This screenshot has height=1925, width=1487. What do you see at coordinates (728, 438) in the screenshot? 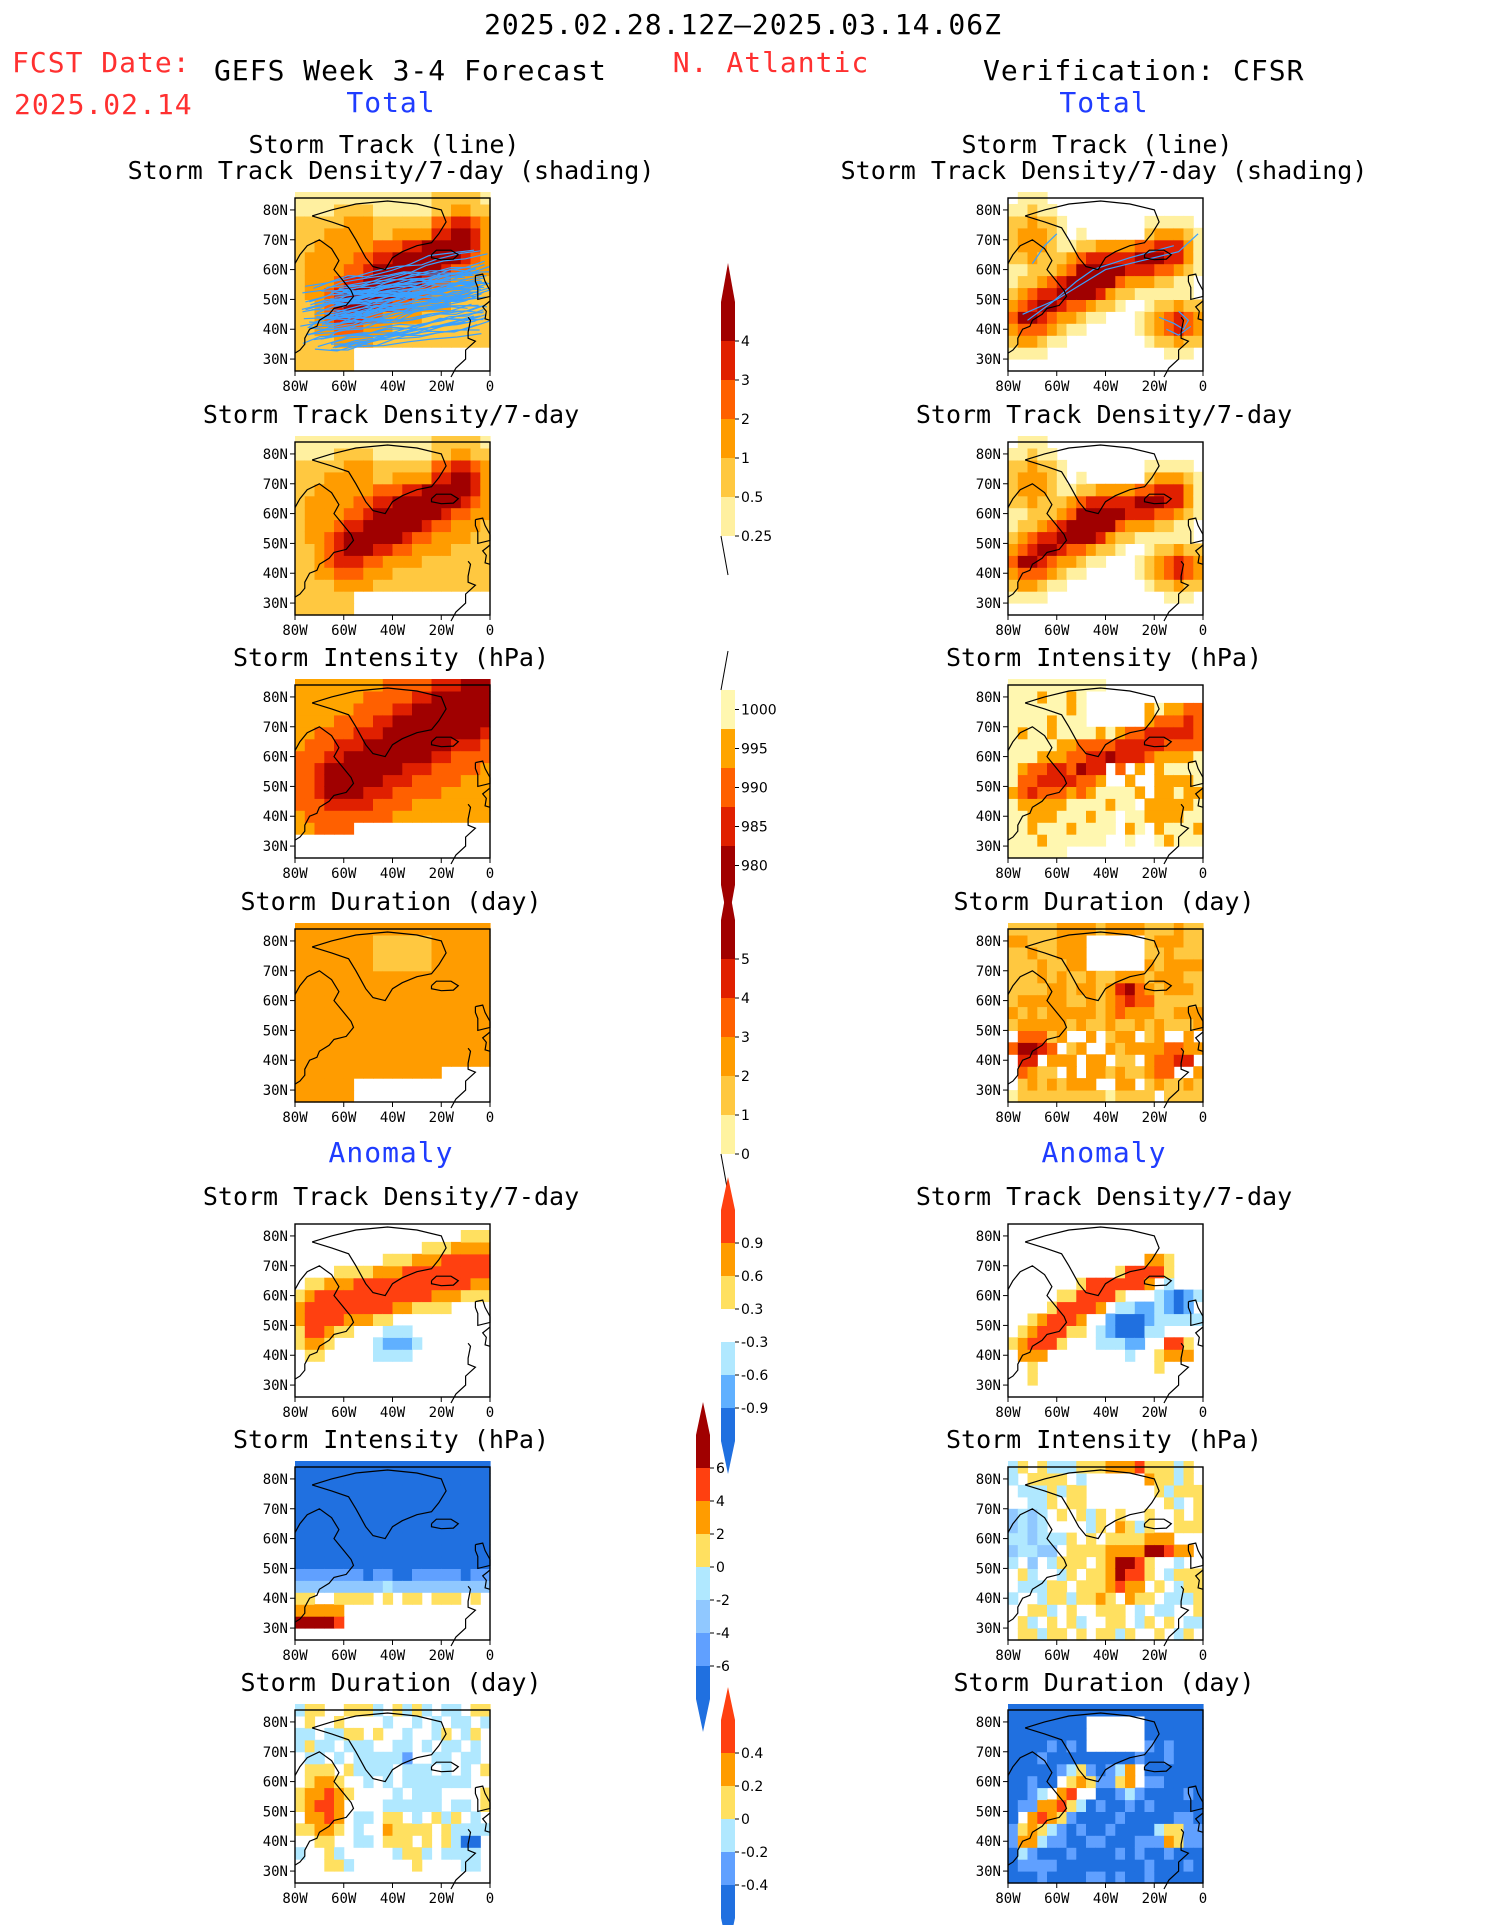
I see `colorbar-swatch` at bounding box center [728, 438].